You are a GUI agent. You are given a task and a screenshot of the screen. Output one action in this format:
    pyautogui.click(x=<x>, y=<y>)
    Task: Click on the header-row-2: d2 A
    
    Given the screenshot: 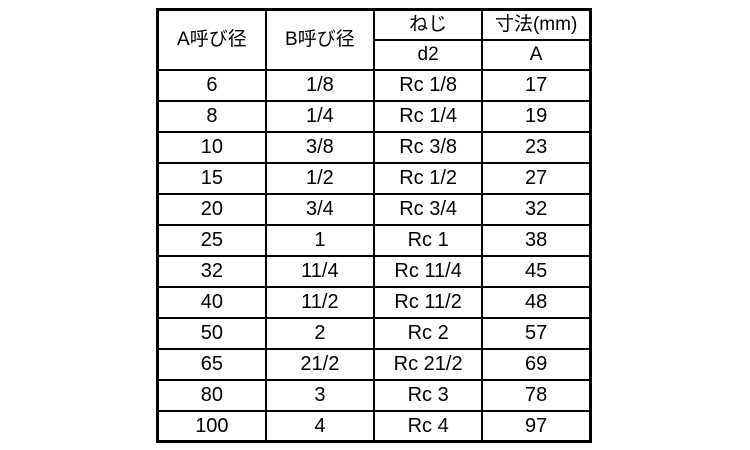 What is the action you would take?
    pyautogui.click(x=375, y=54)
    